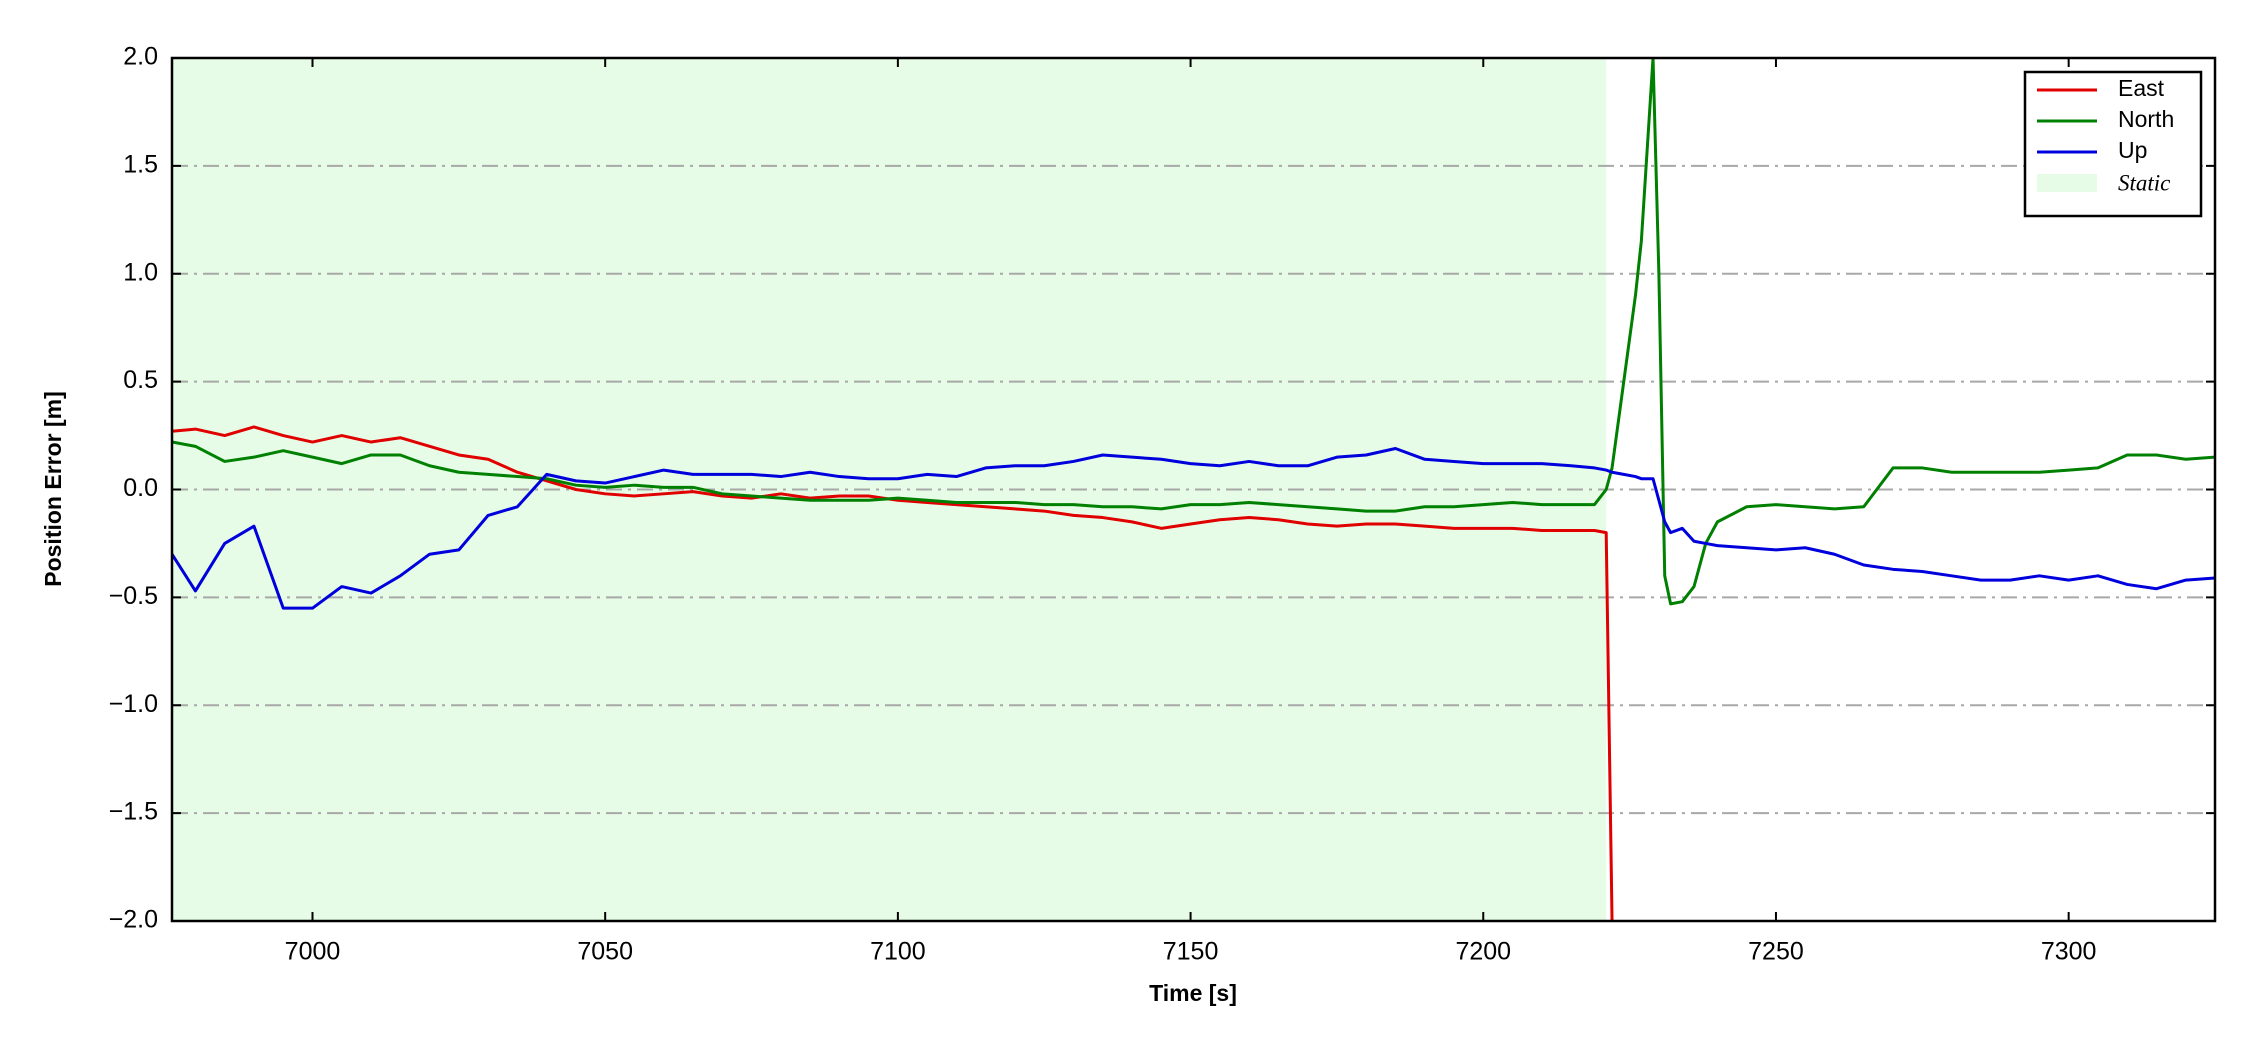 The height and width of the screenshot is (1050, 2250). I want to click on y-tick-label: −0.5, so click(133, 596).